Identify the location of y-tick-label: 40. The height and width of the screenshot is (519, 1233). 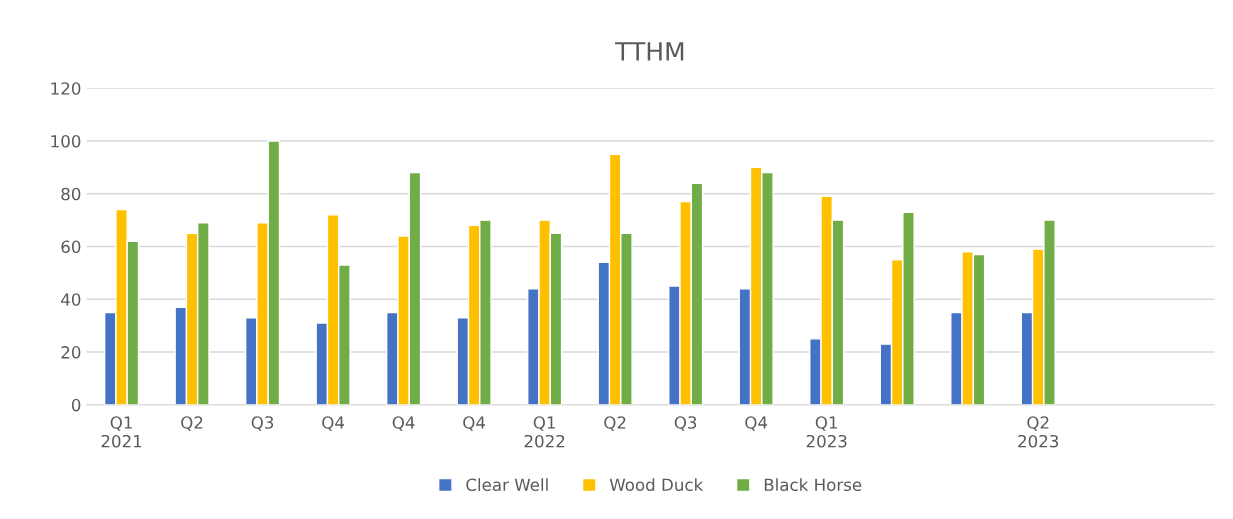
(71, 299).